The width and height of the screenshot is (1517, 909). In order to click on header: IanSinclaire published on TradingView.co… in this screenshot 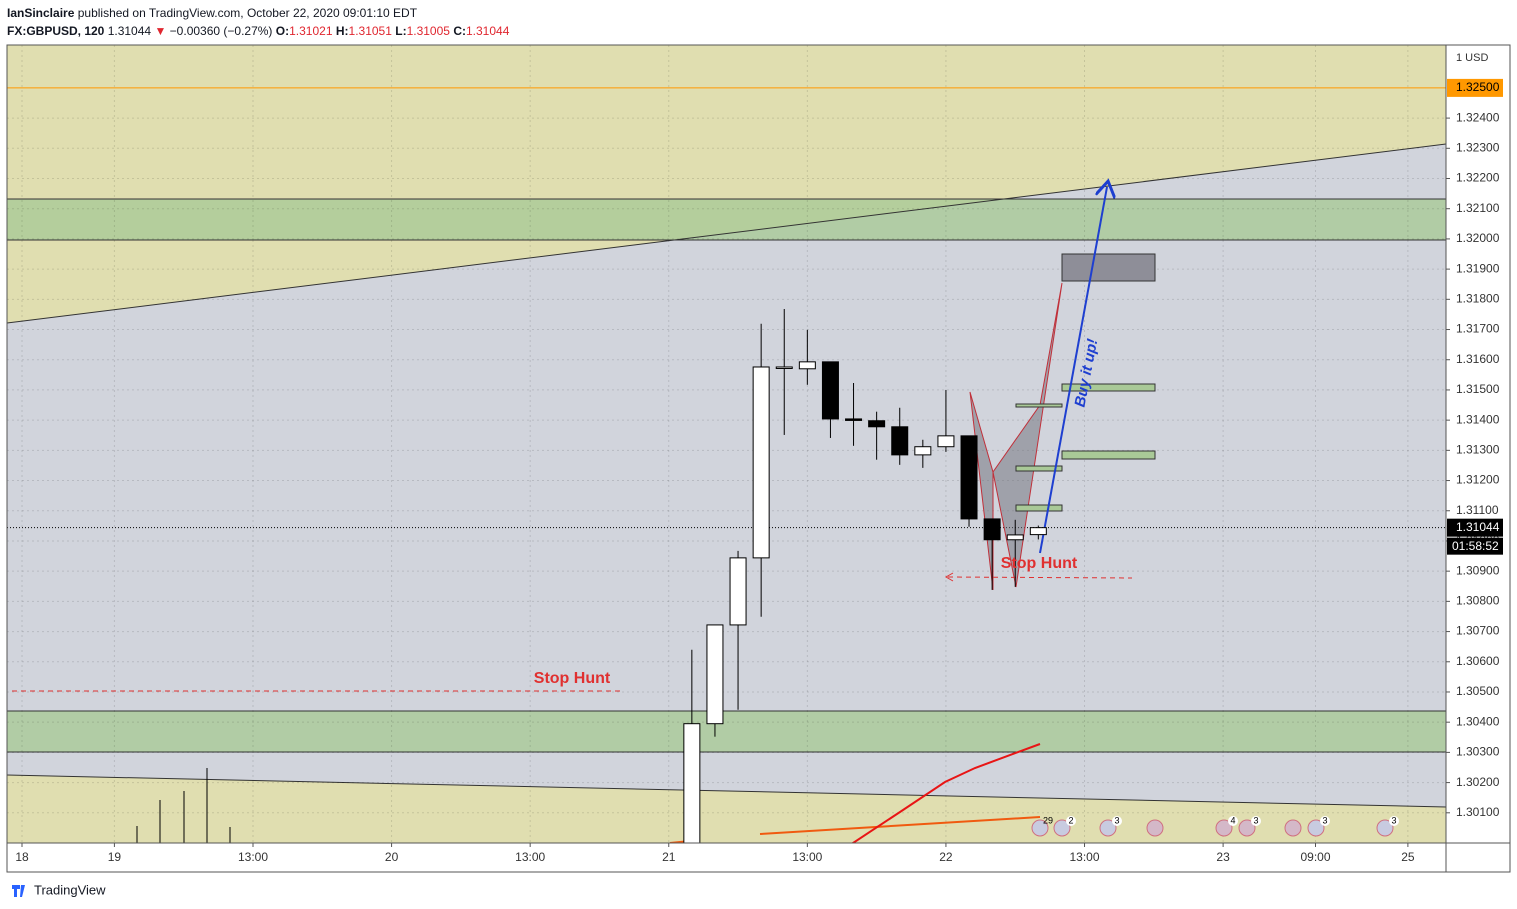, I will do `click(258, 22)`.